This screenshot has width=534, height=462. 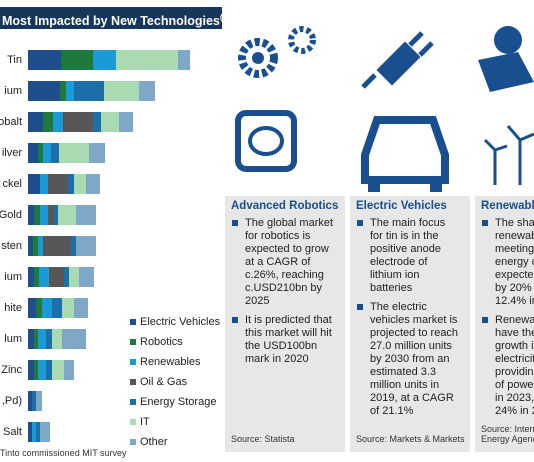 What do you see at coordinates (404, 236) in the screenshot?
I see `bullet-line: for tin is in the` at bounding box center [404, 236].